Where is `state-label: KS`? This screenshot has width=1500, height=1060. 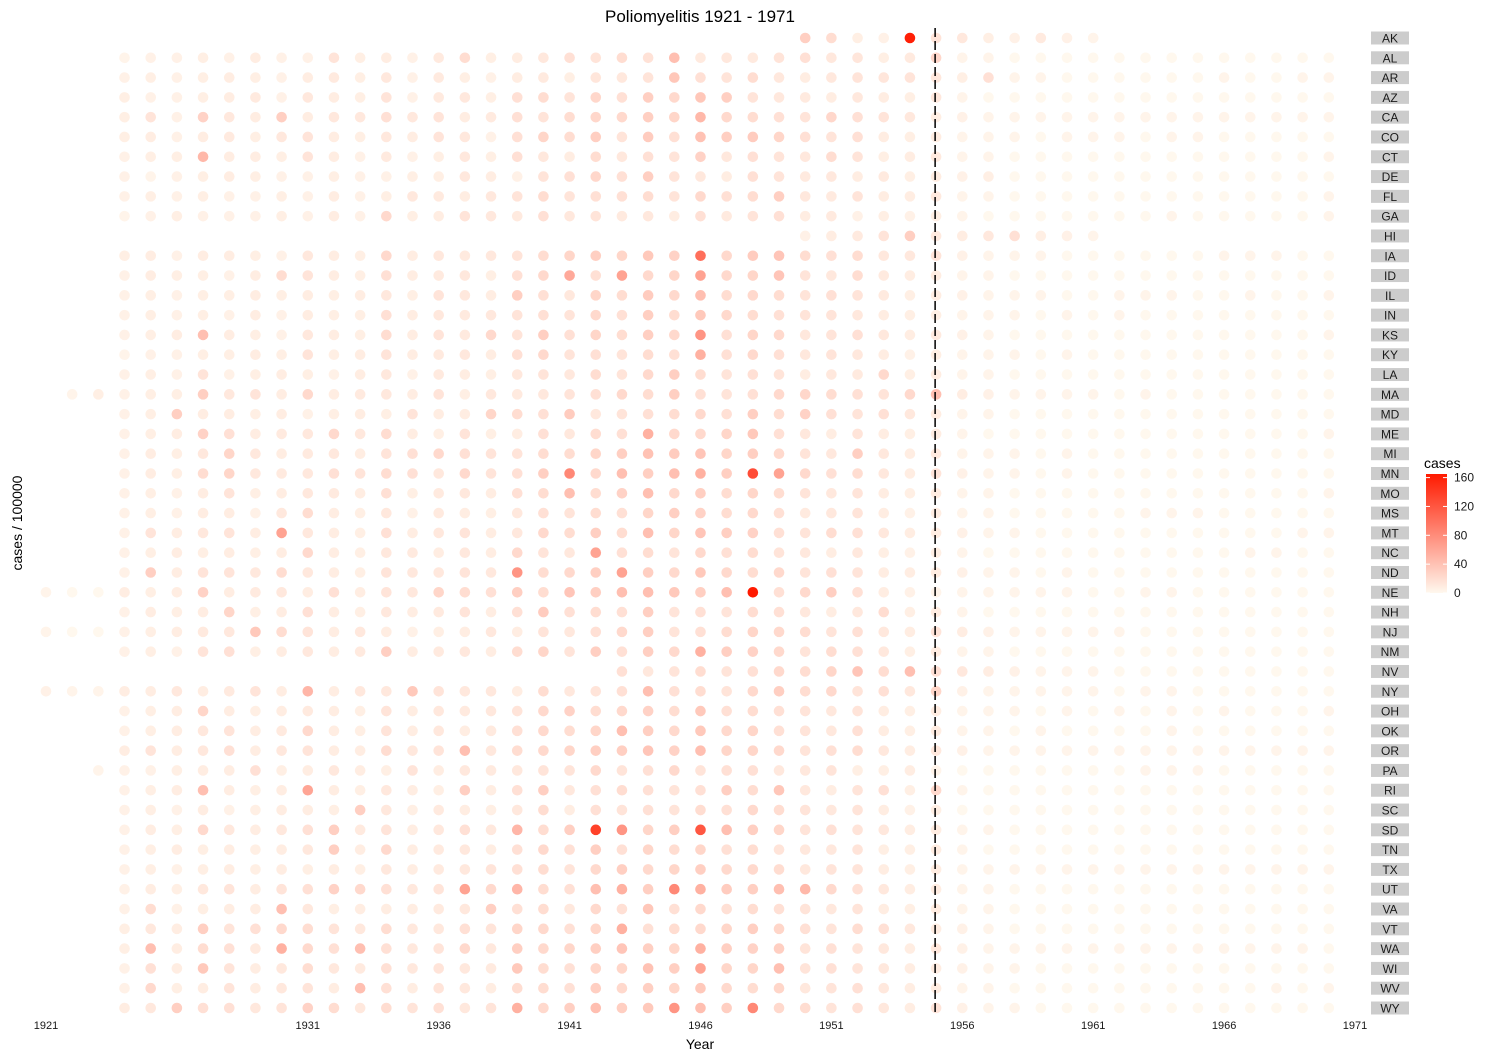 state-label: KS is located at coordinates (1390, 335).